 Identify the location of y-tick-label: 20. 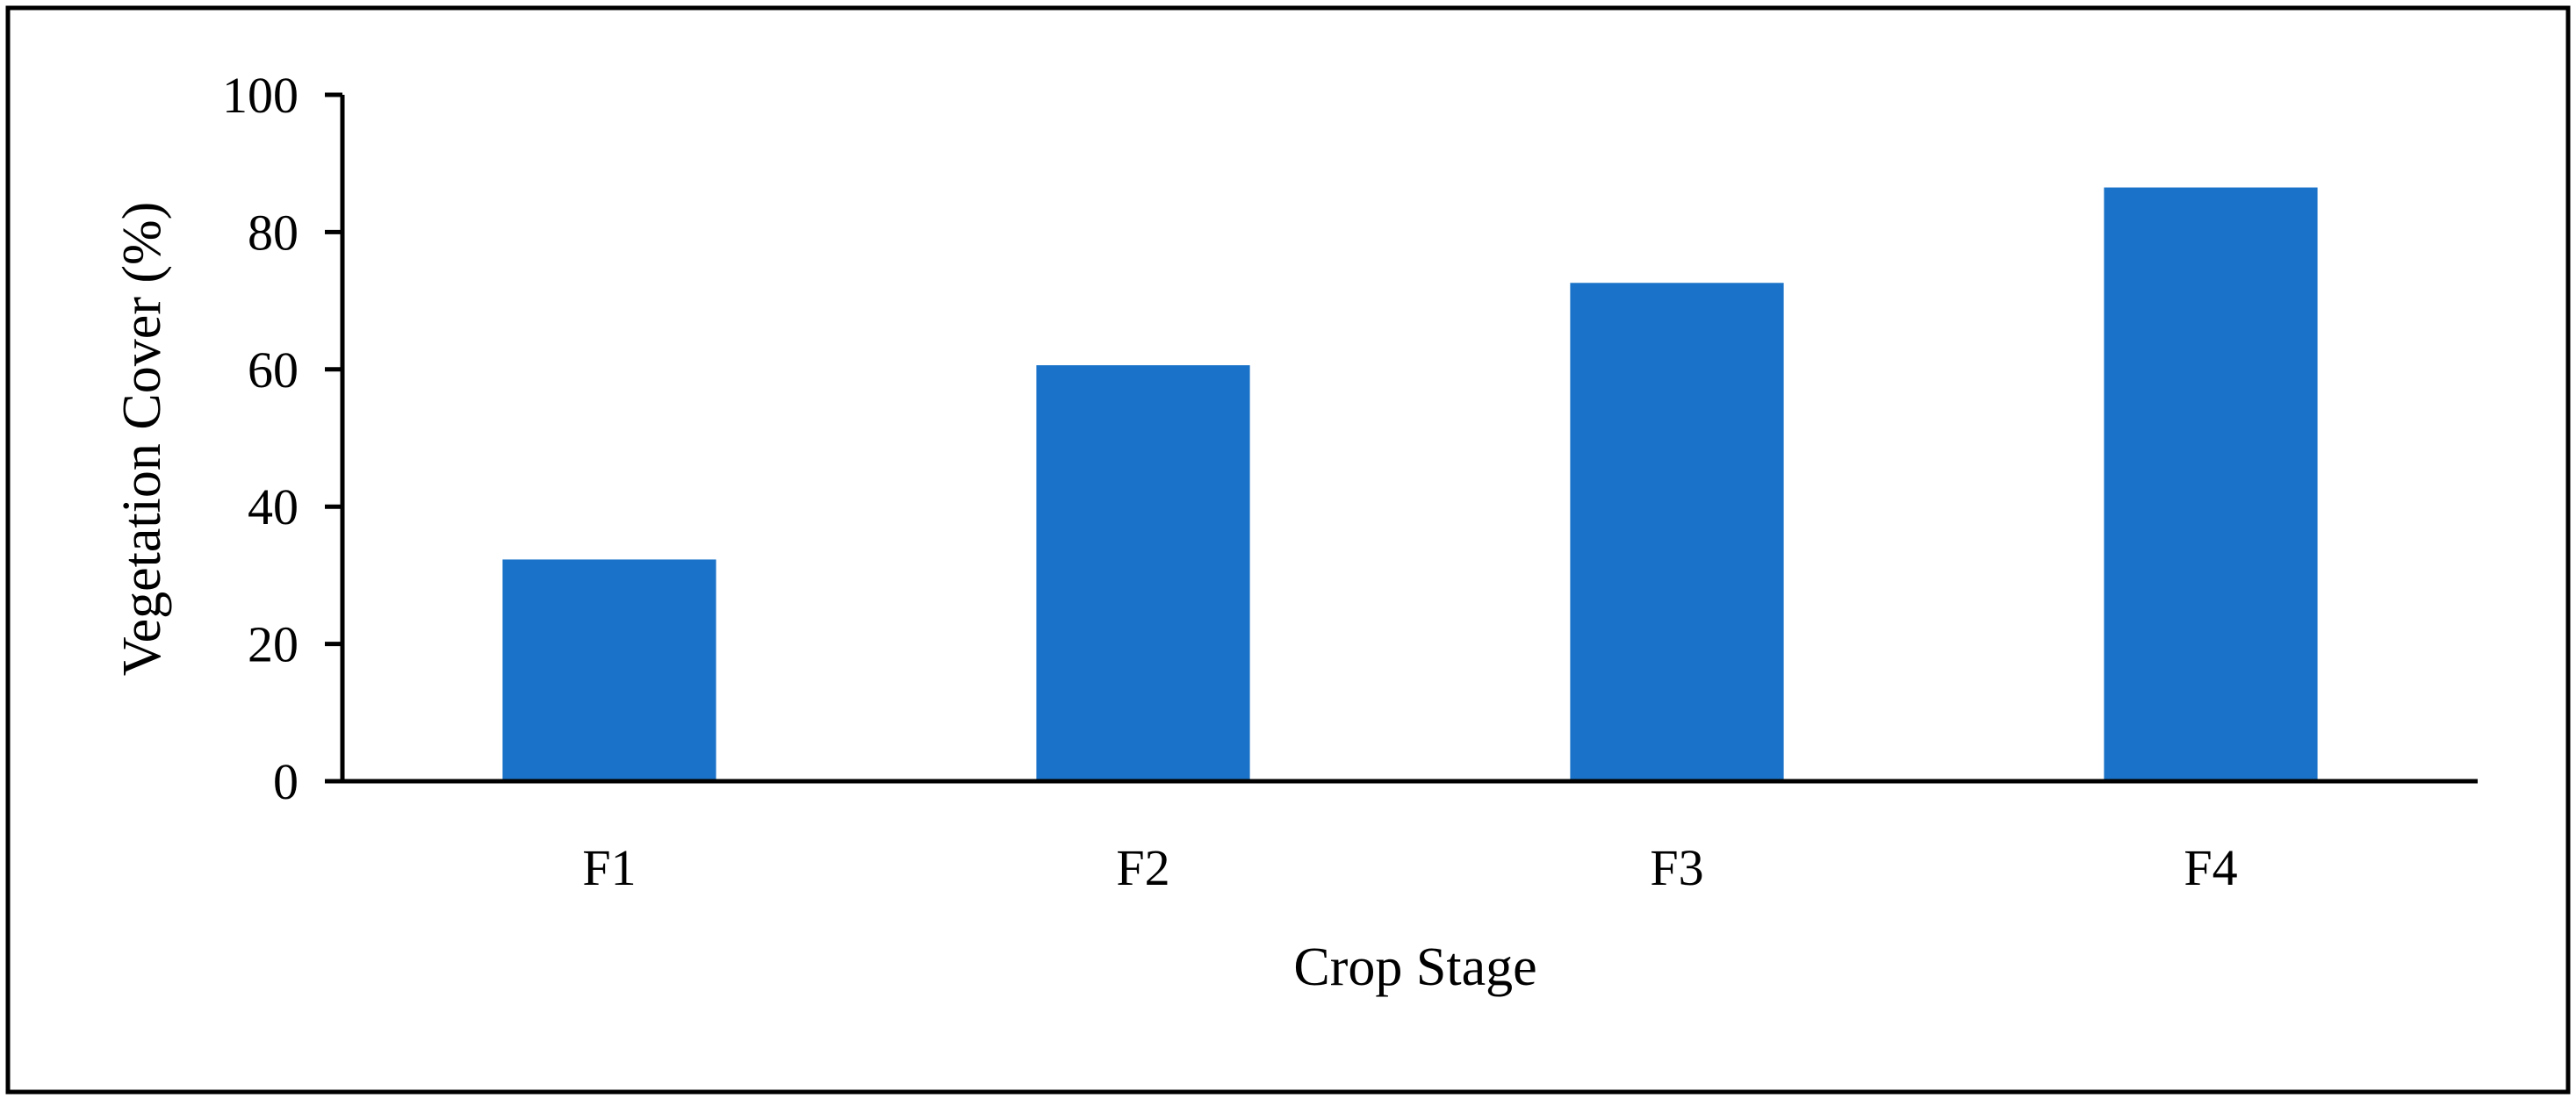
(273, 644).